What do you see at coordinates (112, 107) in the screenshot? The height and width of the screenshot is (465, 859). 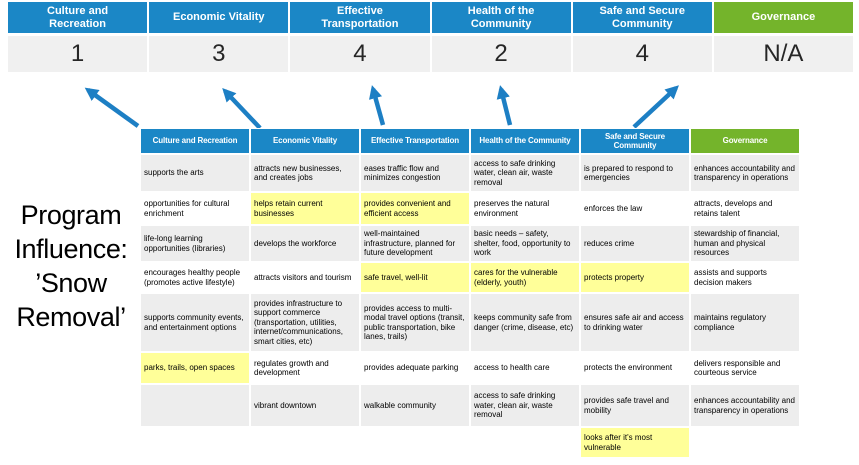 I see `arrow-icon-culture` at bounding box center [112, 107].